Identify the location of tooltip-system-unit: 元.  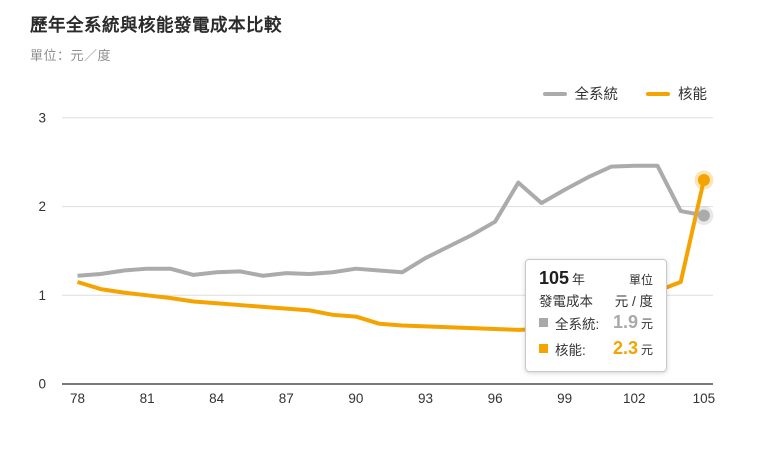
(646, 324).